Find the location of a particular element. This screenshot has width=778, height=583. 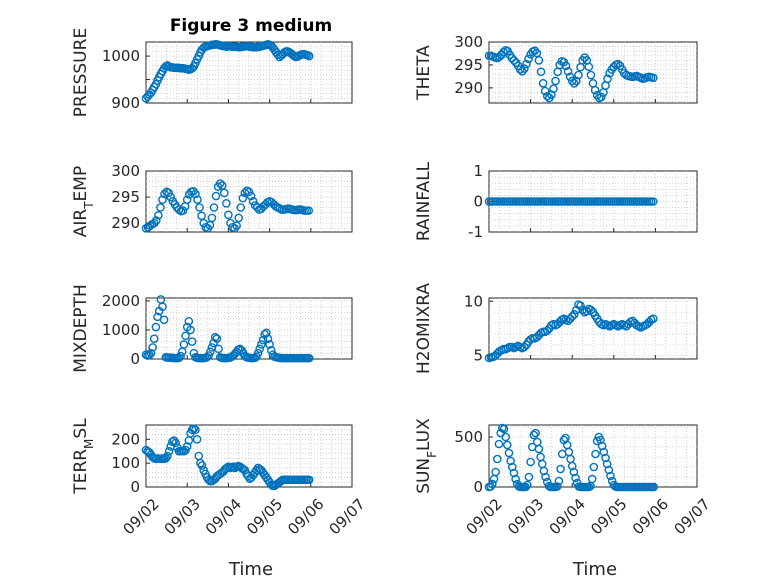

y-axis-label: THETA is located at coordinates (424, 73).